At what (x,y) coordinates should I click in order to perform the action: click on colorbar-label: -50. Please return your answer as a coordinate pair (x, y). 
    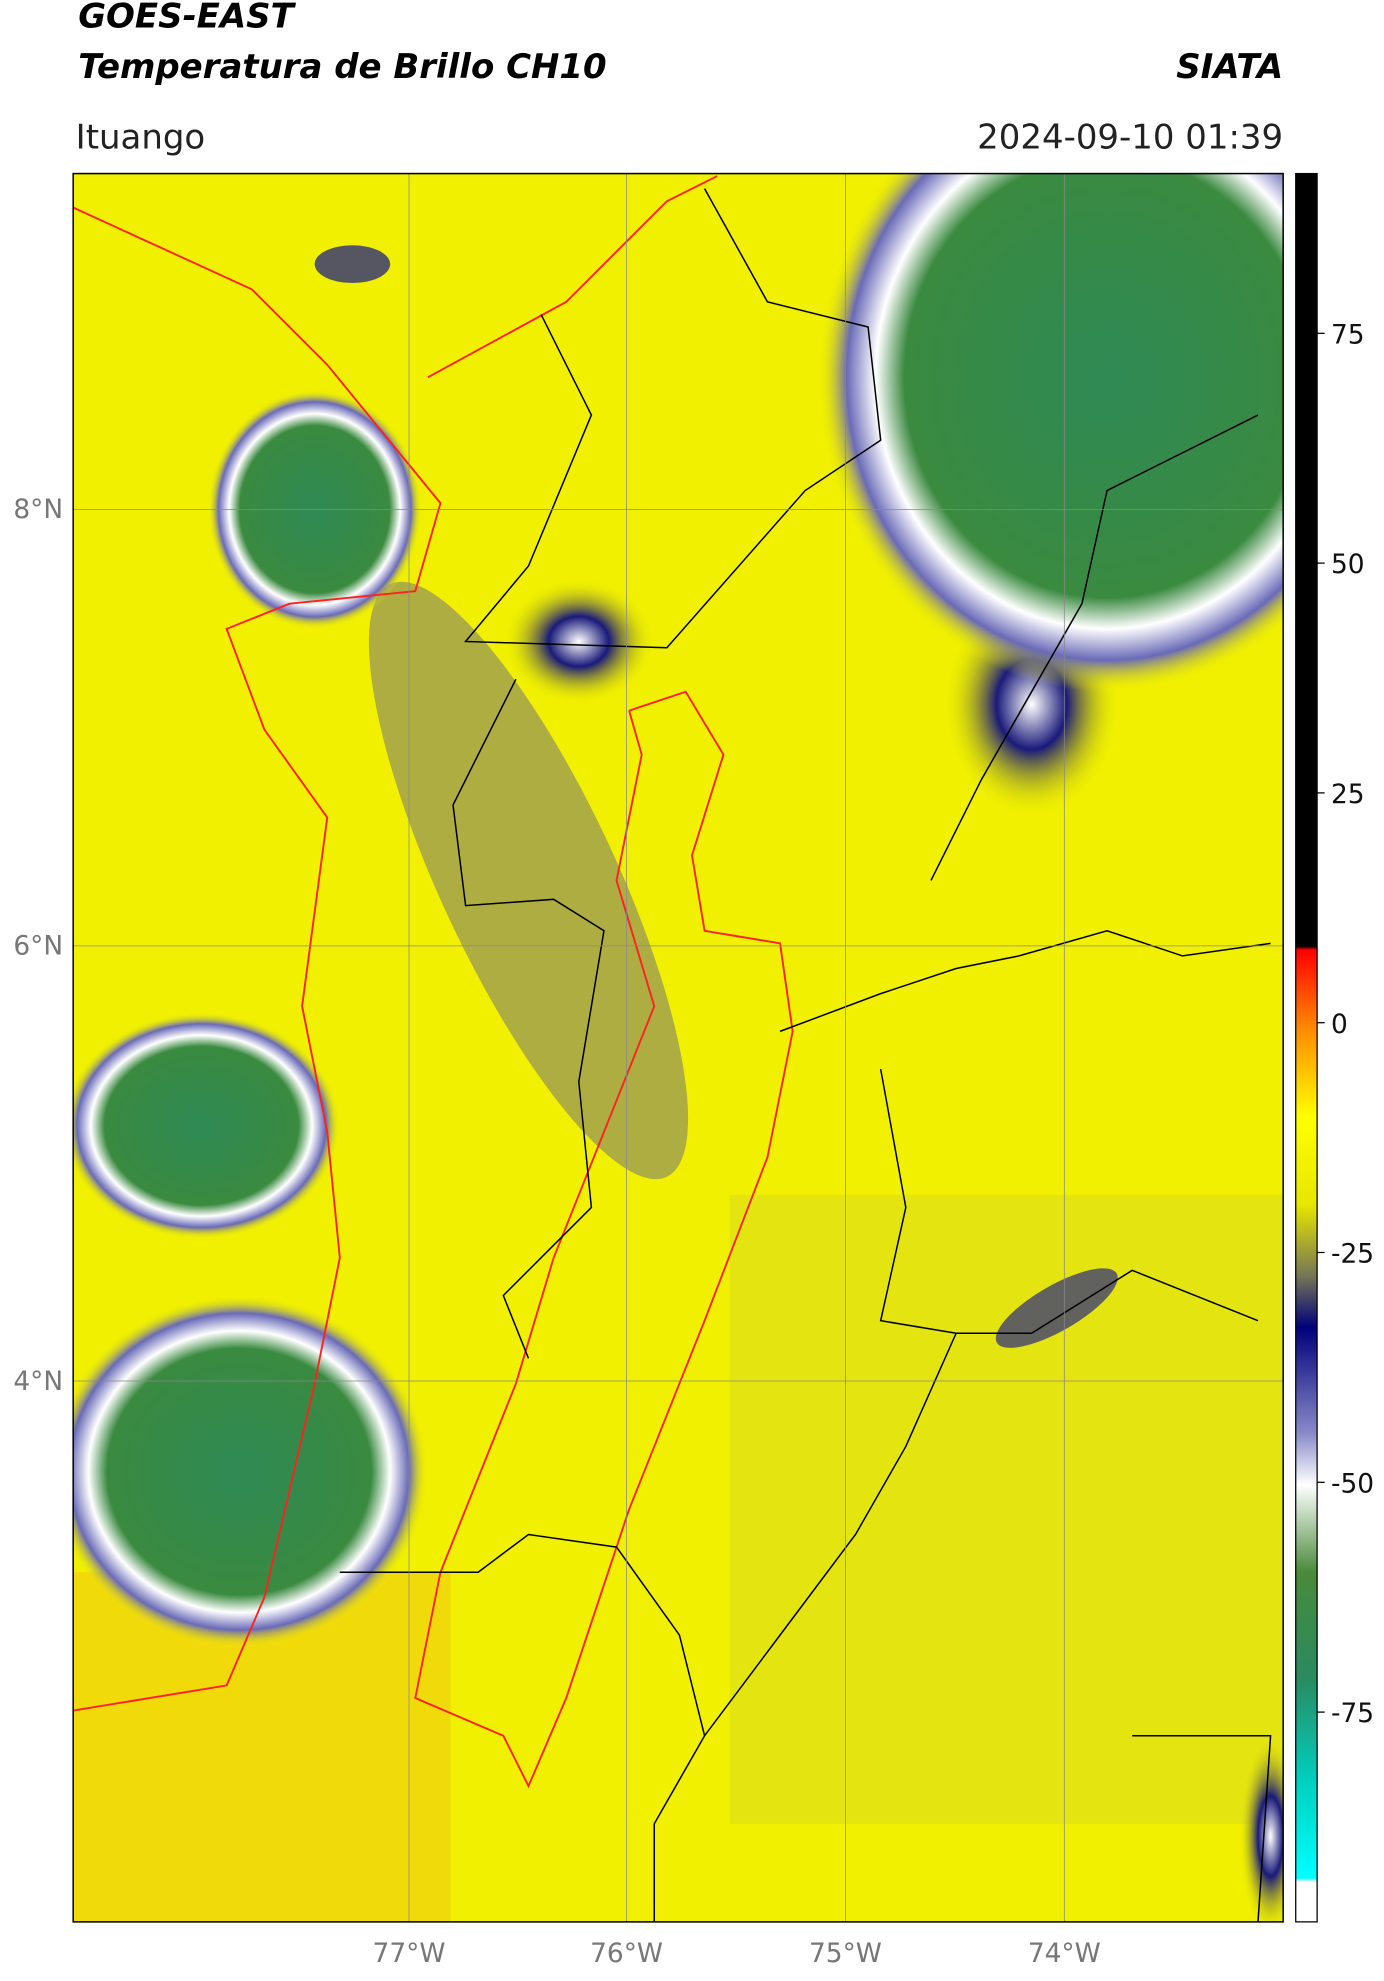
    Looking at the image, I should click on (1352, 1483).